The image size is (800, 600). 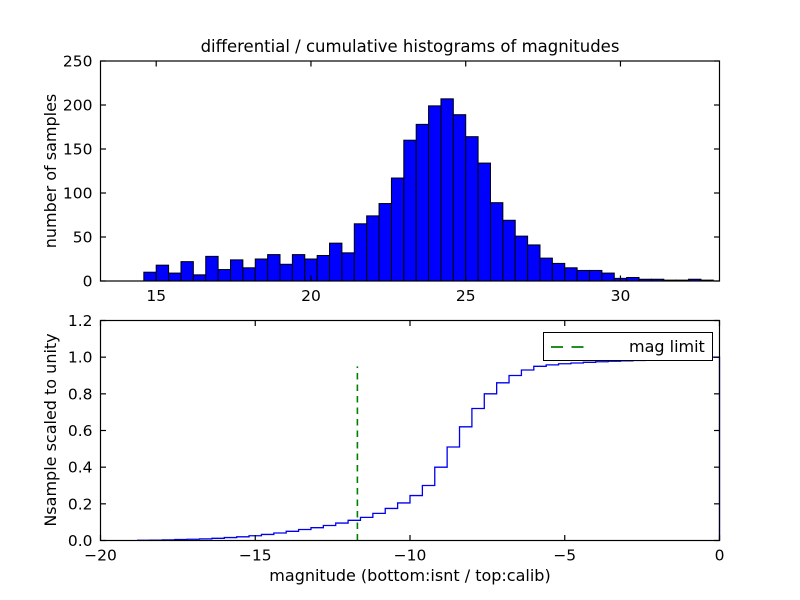 What do you see at coordinates (50, 171) in the screenshot?
I see `top-y-axis-label: number of samples` at bounding box center [50, 171].